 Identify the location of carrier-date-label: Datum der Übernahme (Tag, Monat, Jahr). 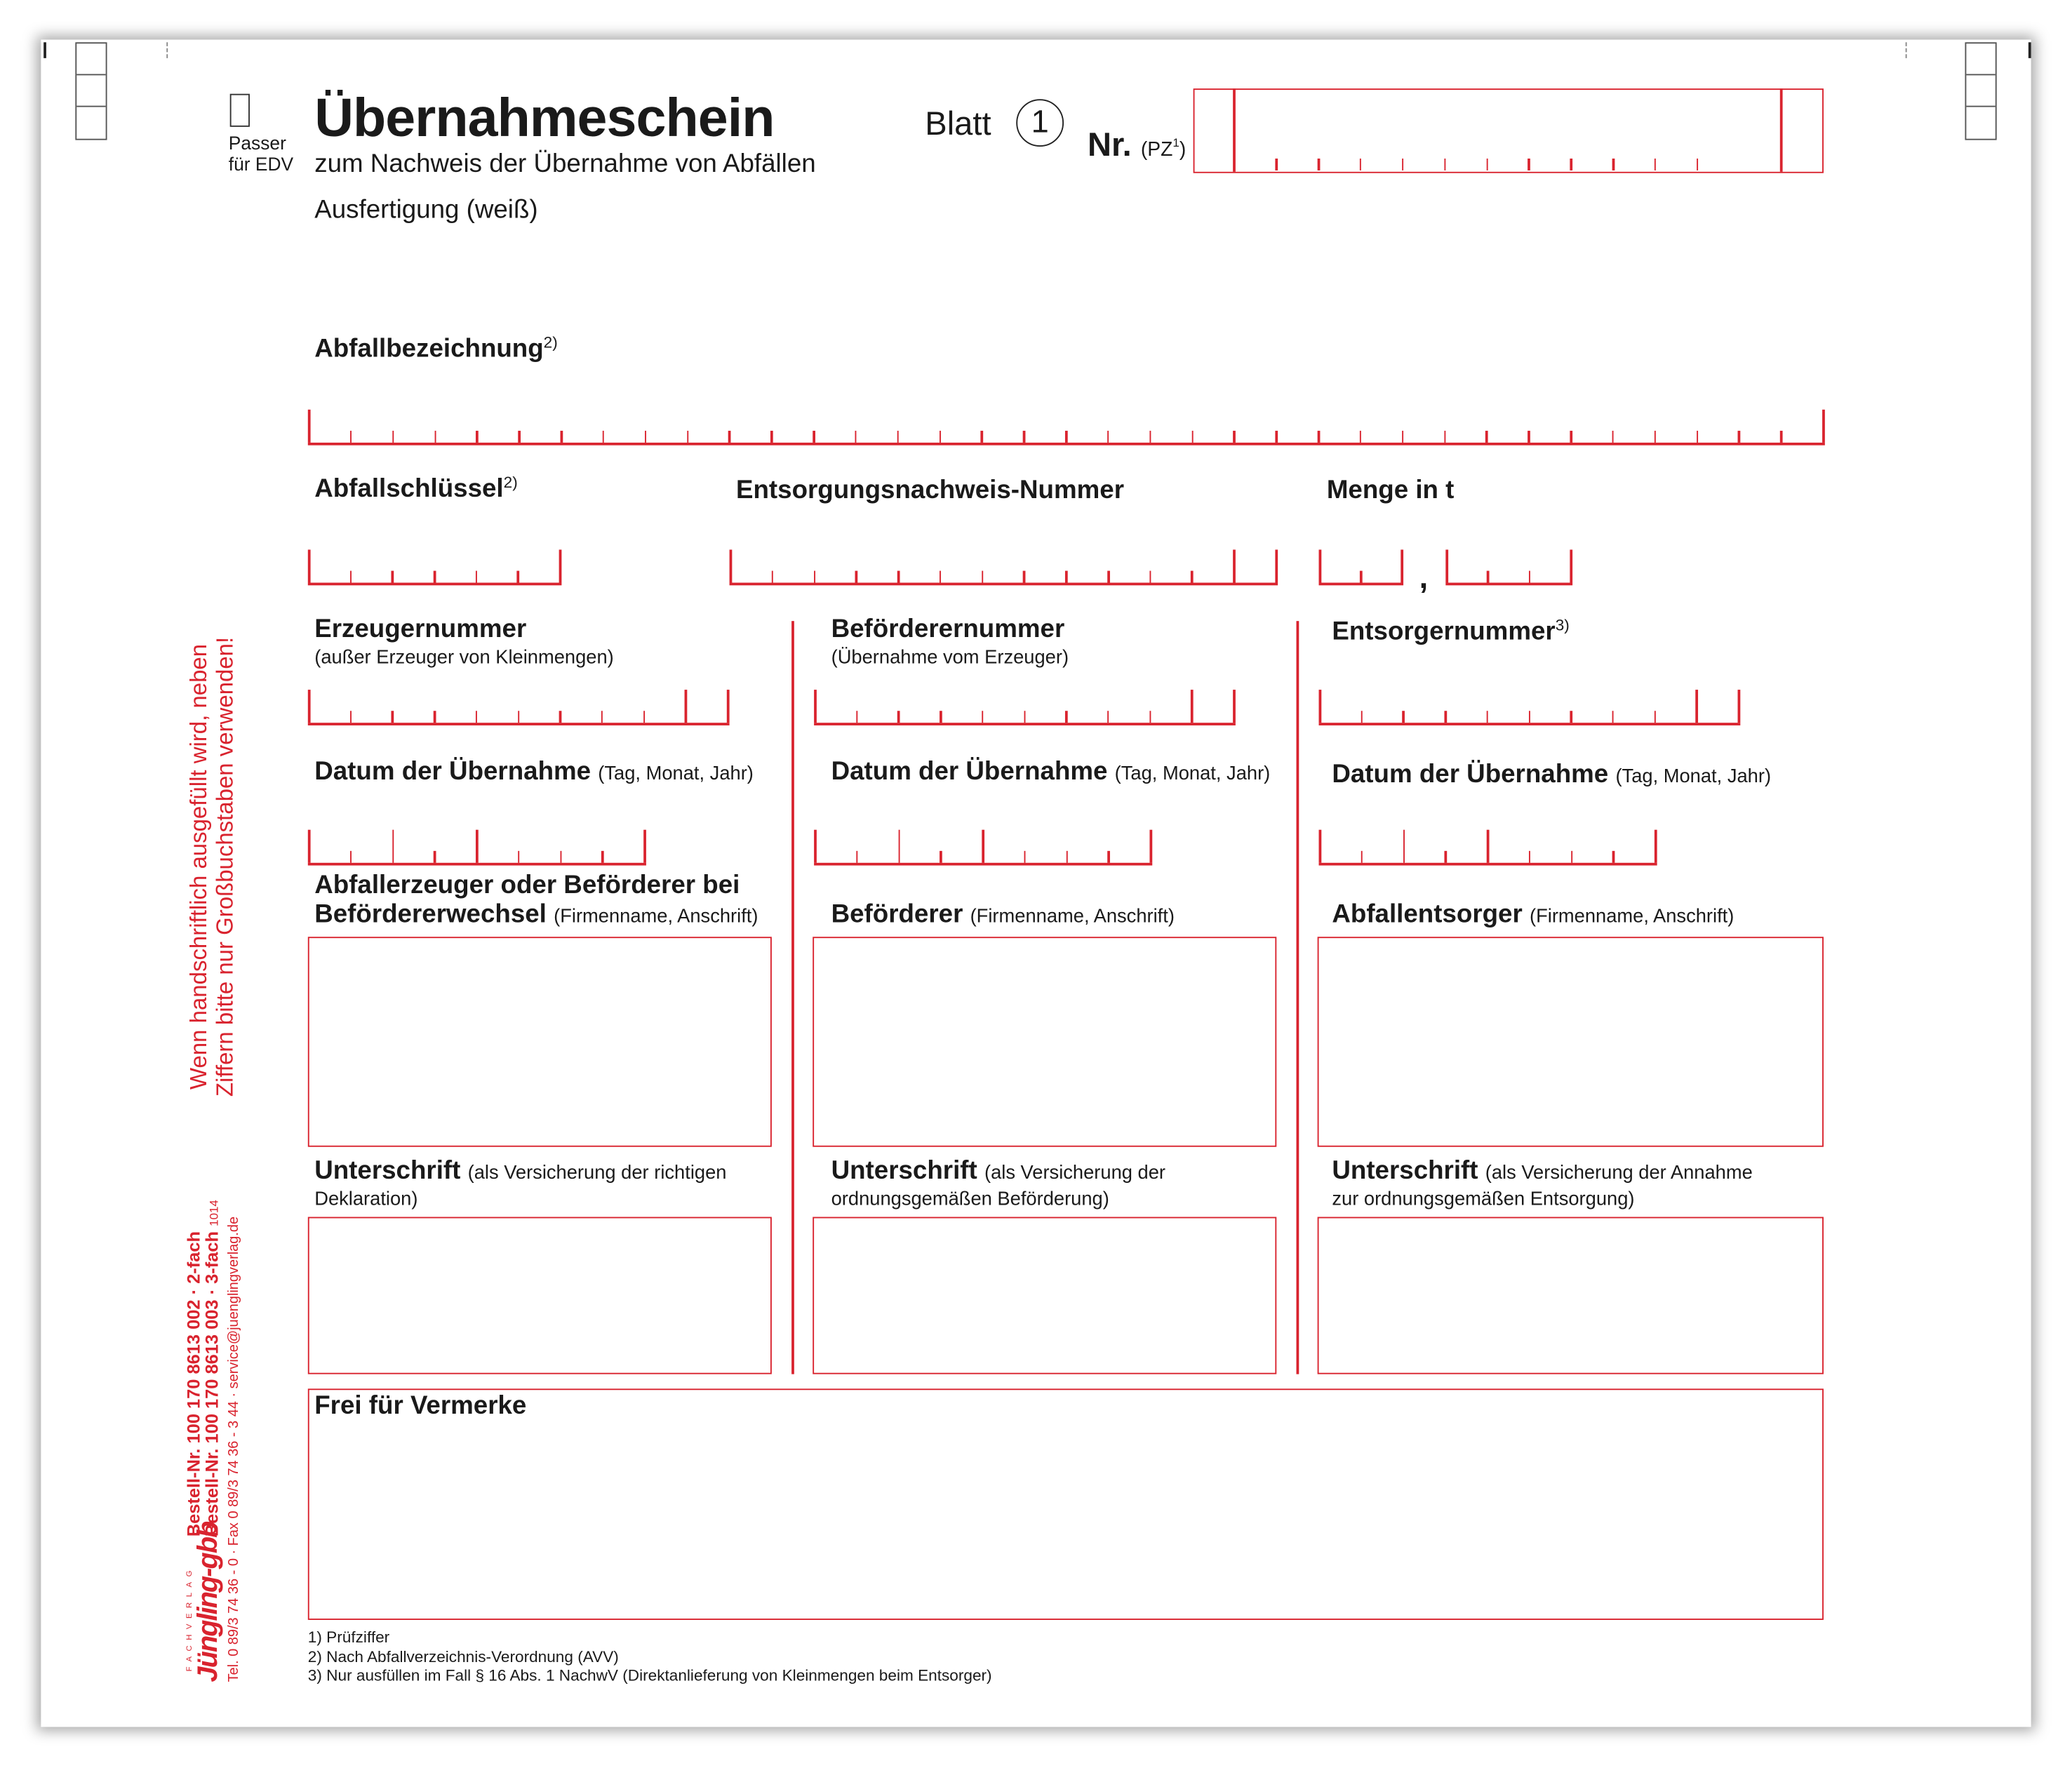
(1051, 771).